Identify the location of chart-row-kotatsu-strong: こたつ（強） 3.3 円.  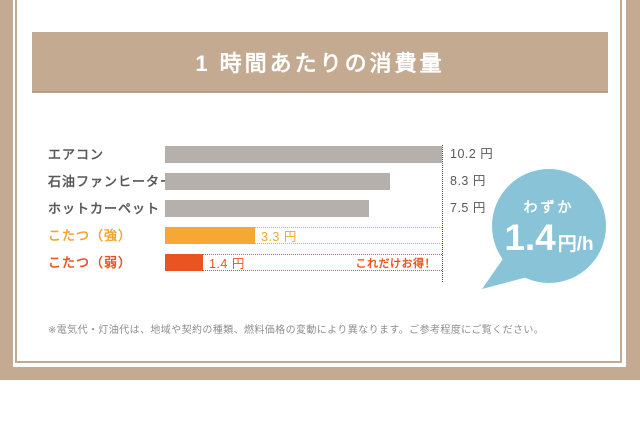
(320, 235).